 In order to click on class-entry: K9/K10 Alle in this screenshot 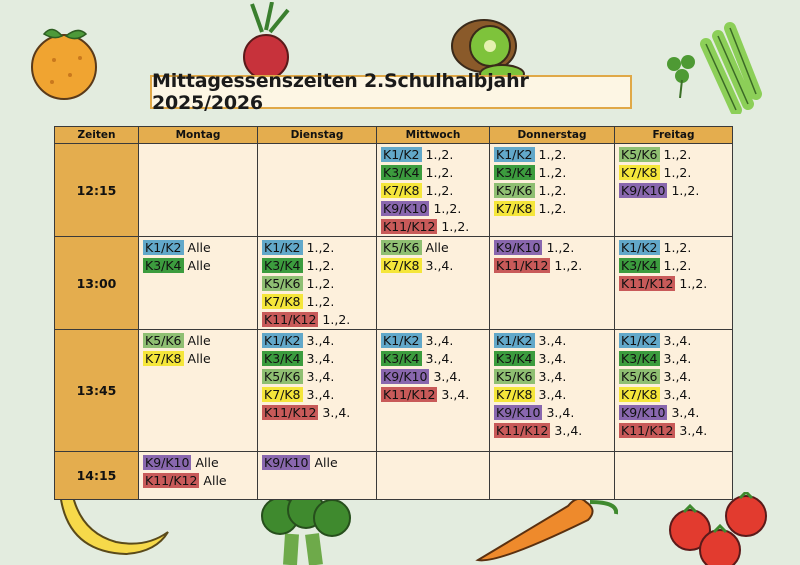, I will do `click(198, 463)`.